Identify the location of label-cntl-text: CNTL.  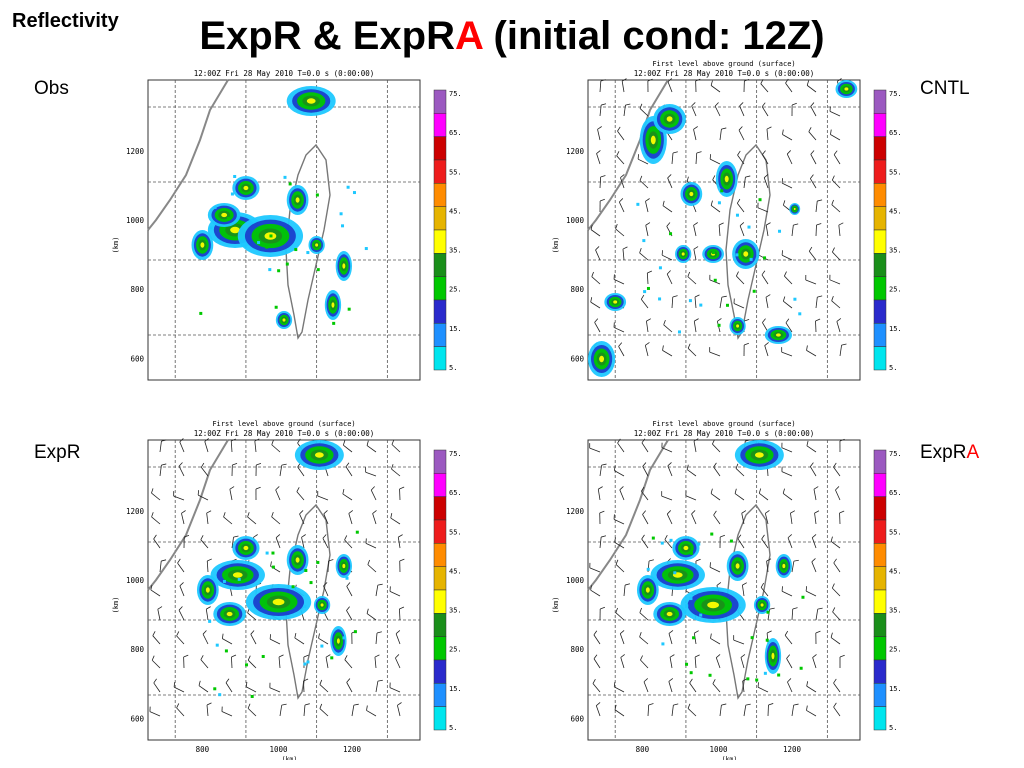
(945, 88).